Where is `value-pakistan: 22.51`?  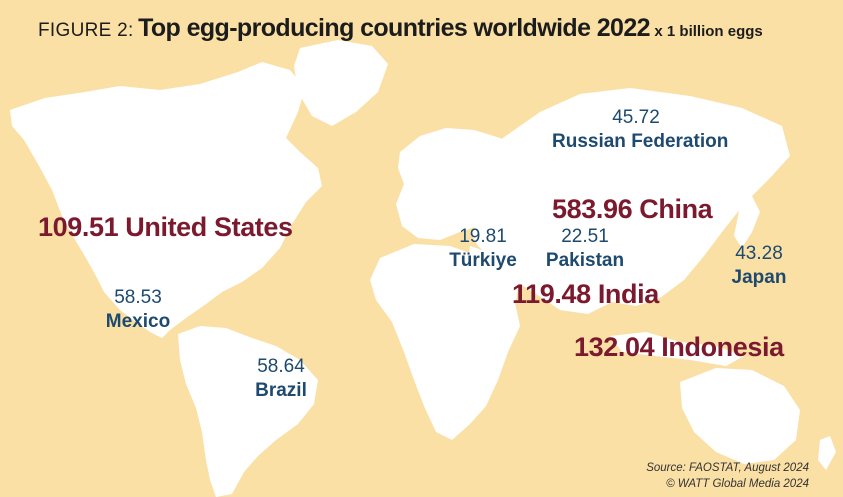 value-pakistan: 22.51 is located at coordinates (585, 236).